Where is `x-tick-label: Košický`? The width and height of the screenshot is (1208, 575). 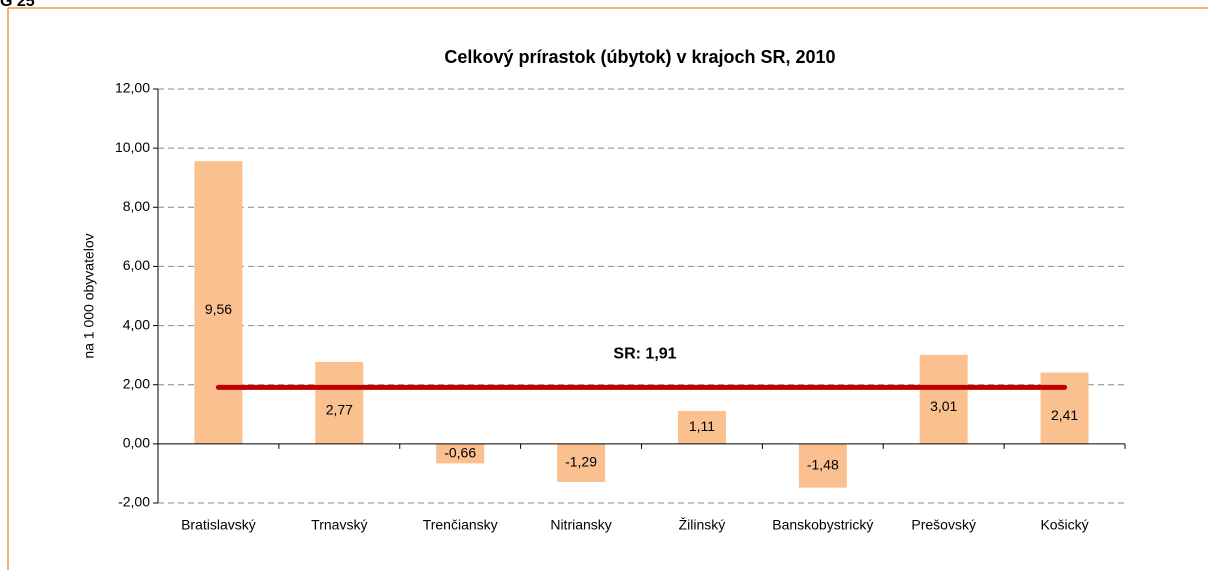 x-tick-label: Košický is located at coordinates (1064, 525).